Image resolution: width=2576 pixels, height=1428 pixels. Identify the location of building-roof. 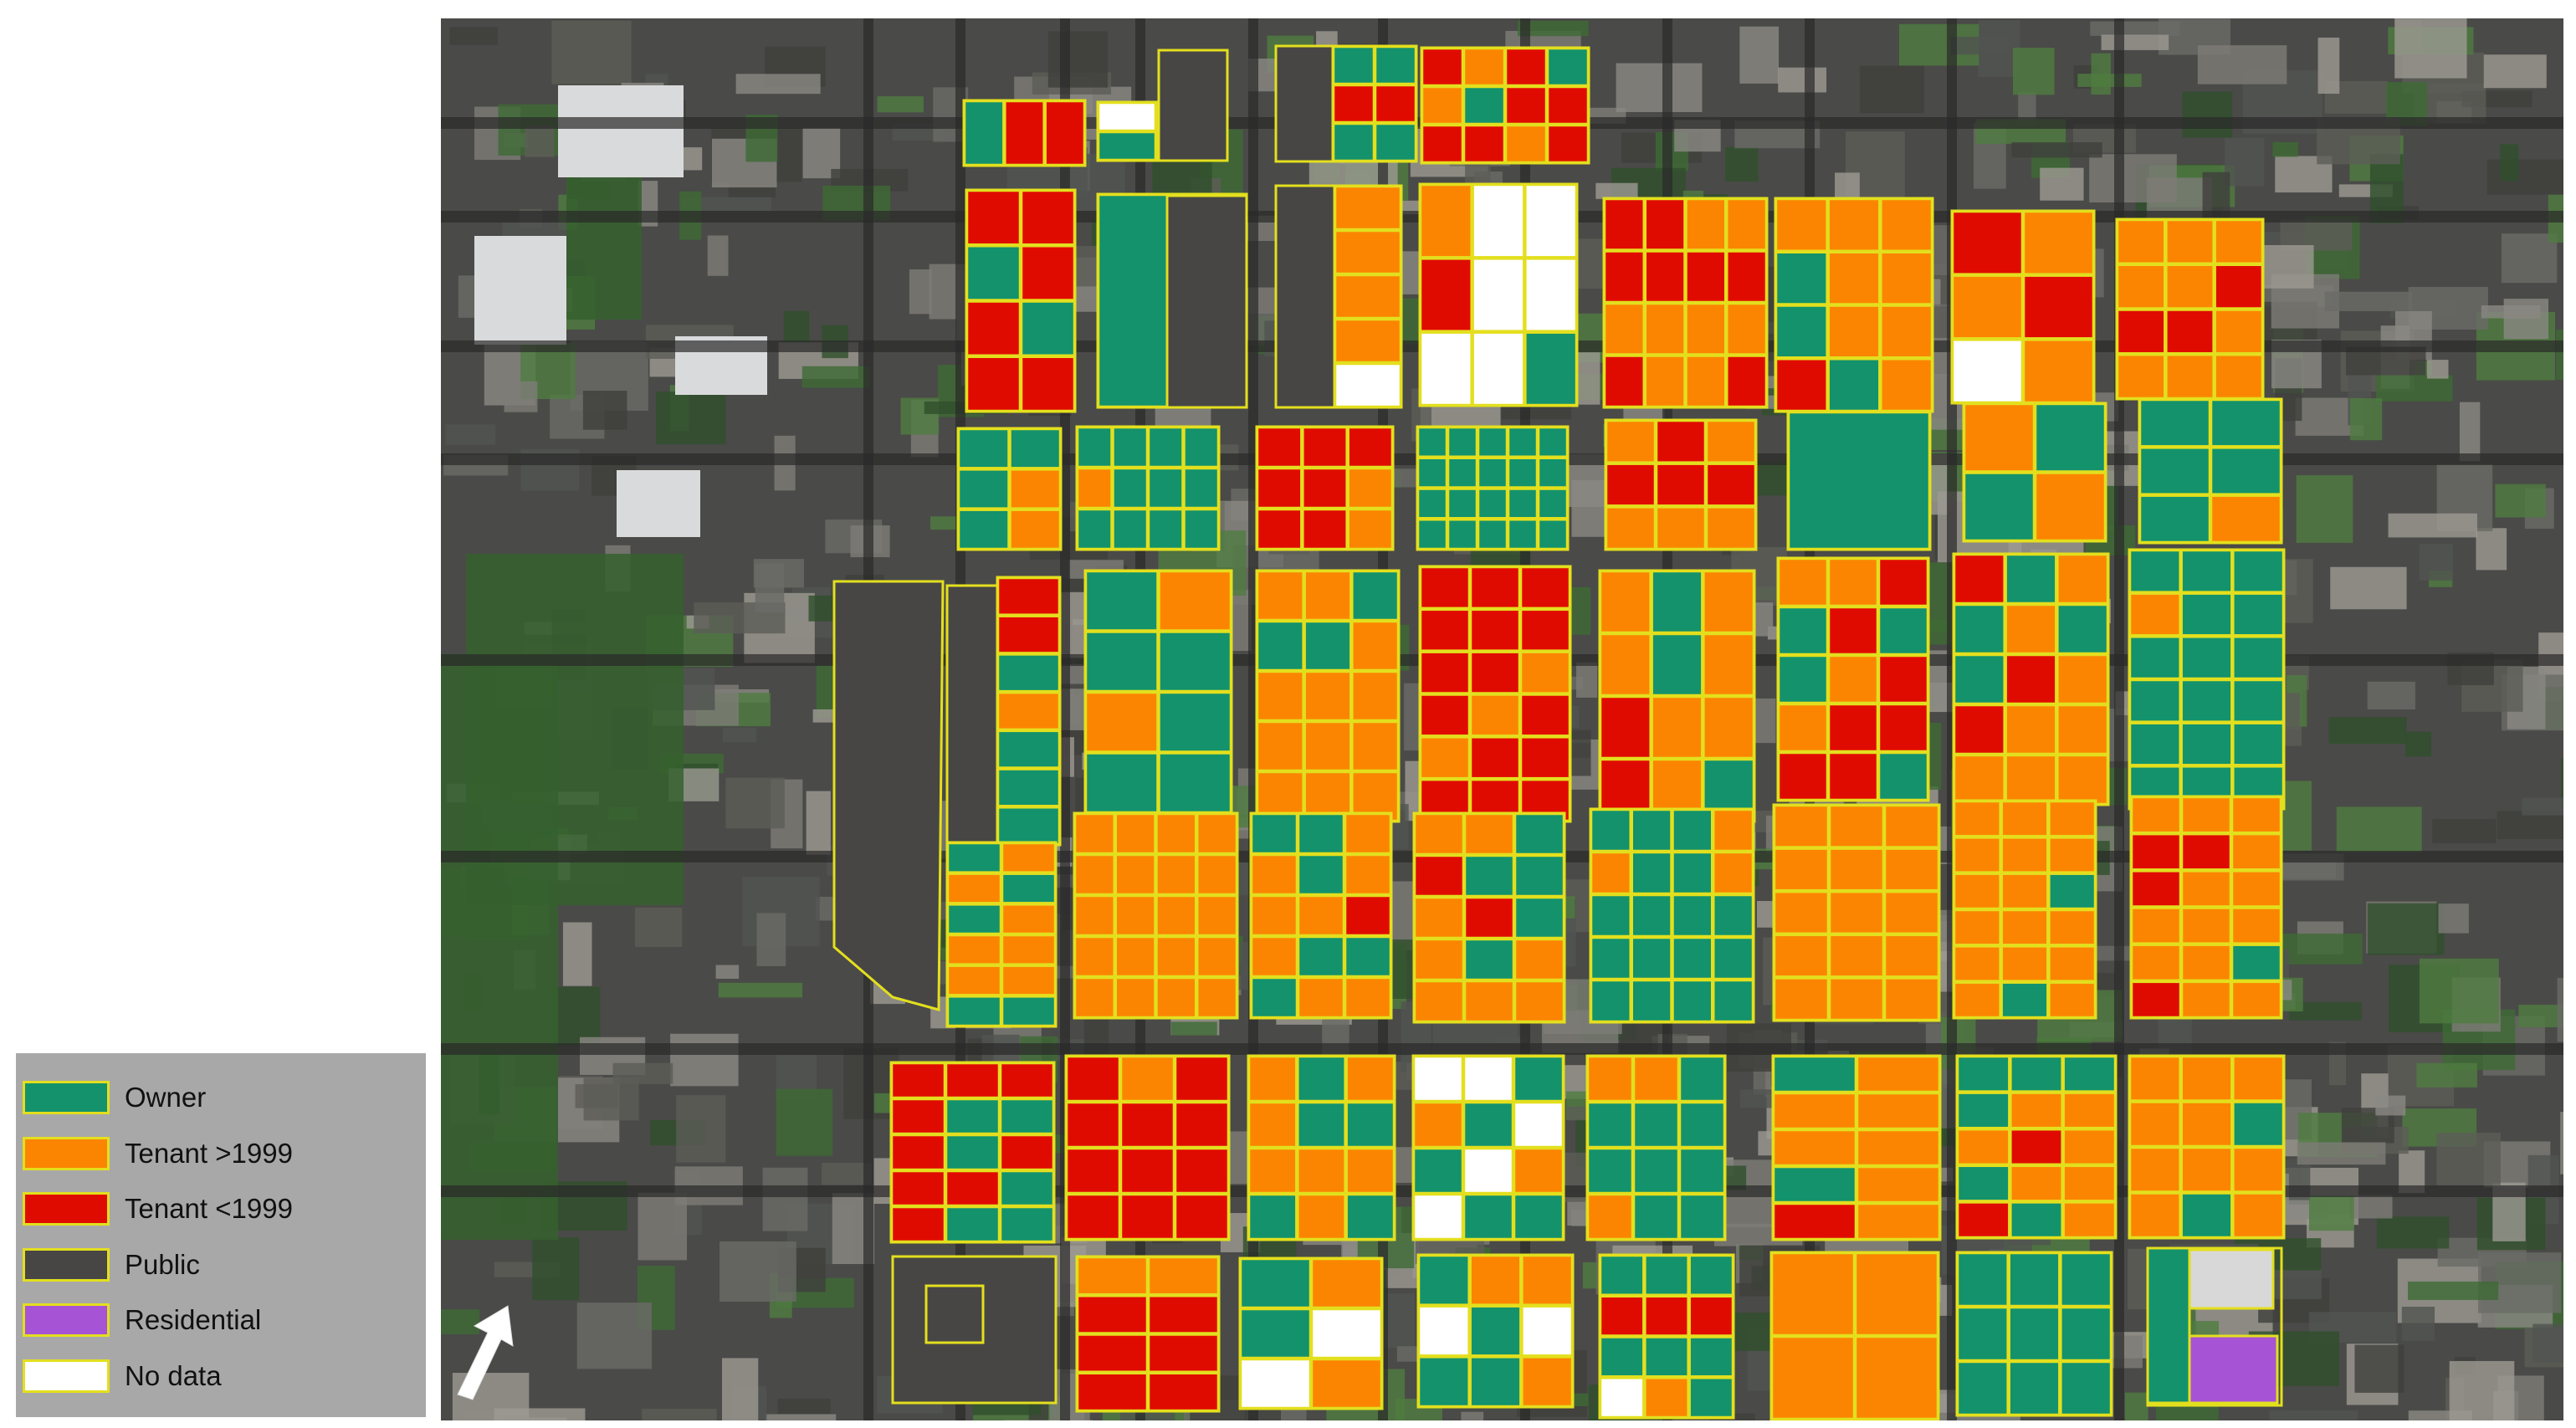
(621, 131).